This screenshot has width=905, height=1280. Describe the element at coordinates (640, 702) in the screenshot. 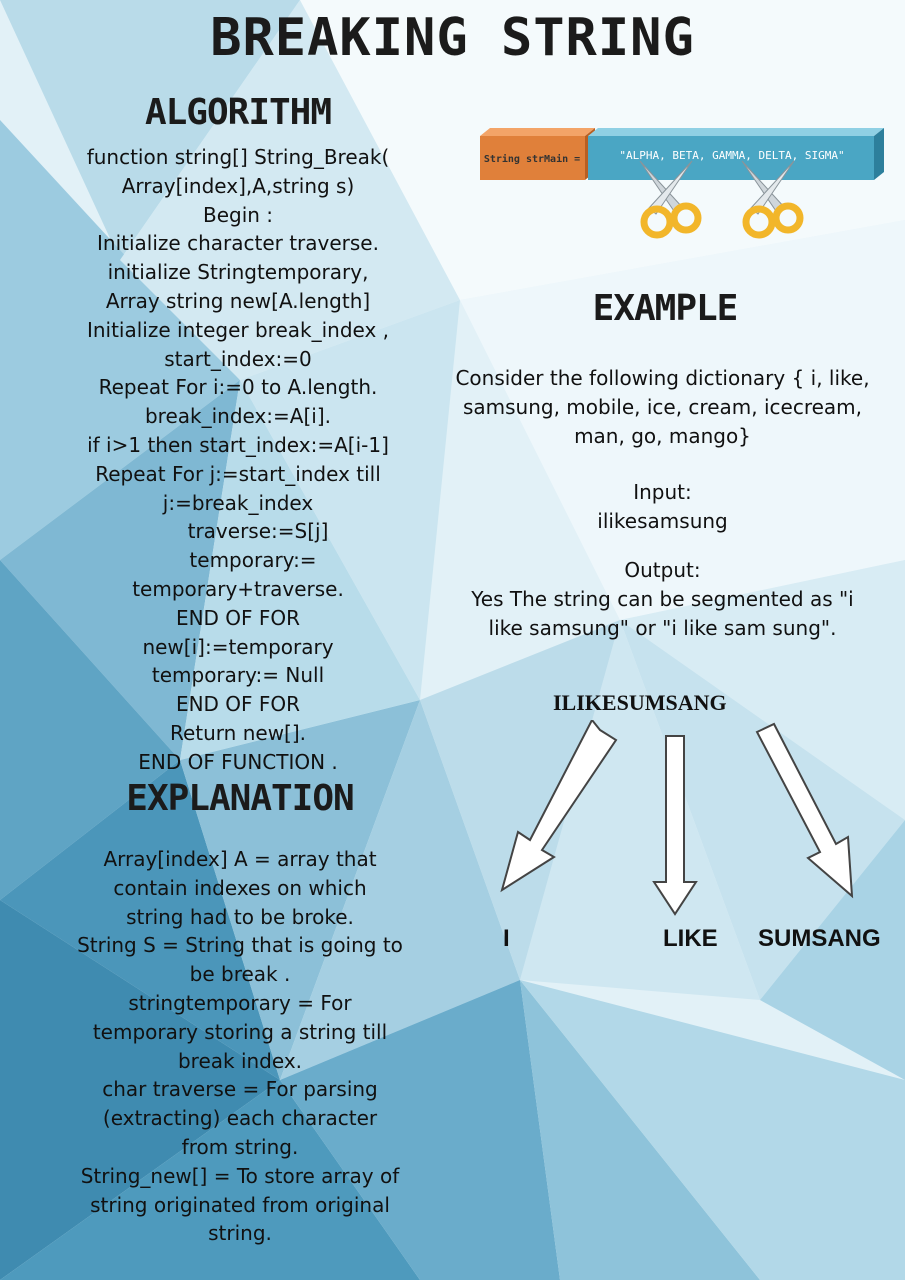

I see `diagram-source-word: ILIKESUMSANG` at that location.